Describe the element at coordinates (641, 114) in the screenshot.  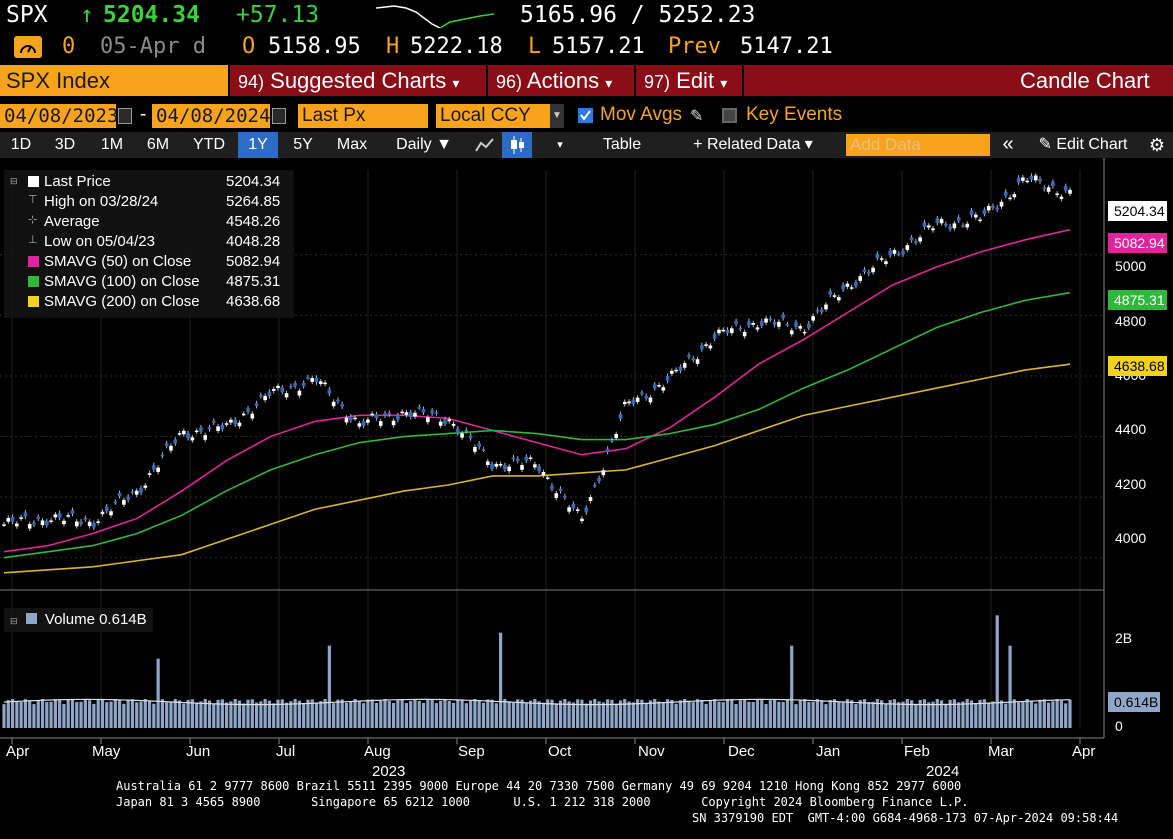
I see `mov-avgs-label: Mov Avgs` at that location.